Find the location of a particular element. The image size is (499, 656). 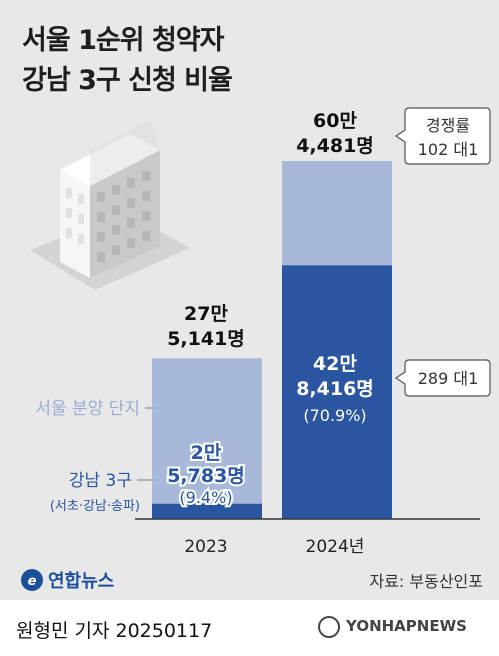

total-2023-line1: 27만 is located at coordinates (206, 314).